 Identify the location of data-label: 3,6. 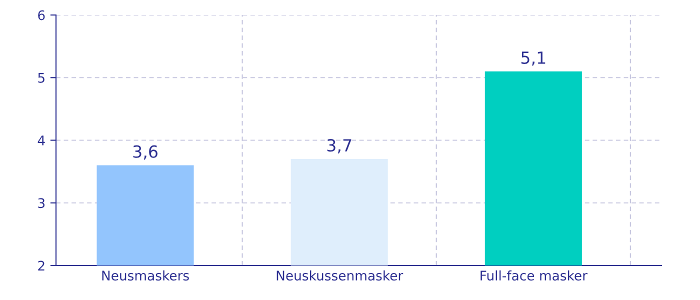
(145, 152).